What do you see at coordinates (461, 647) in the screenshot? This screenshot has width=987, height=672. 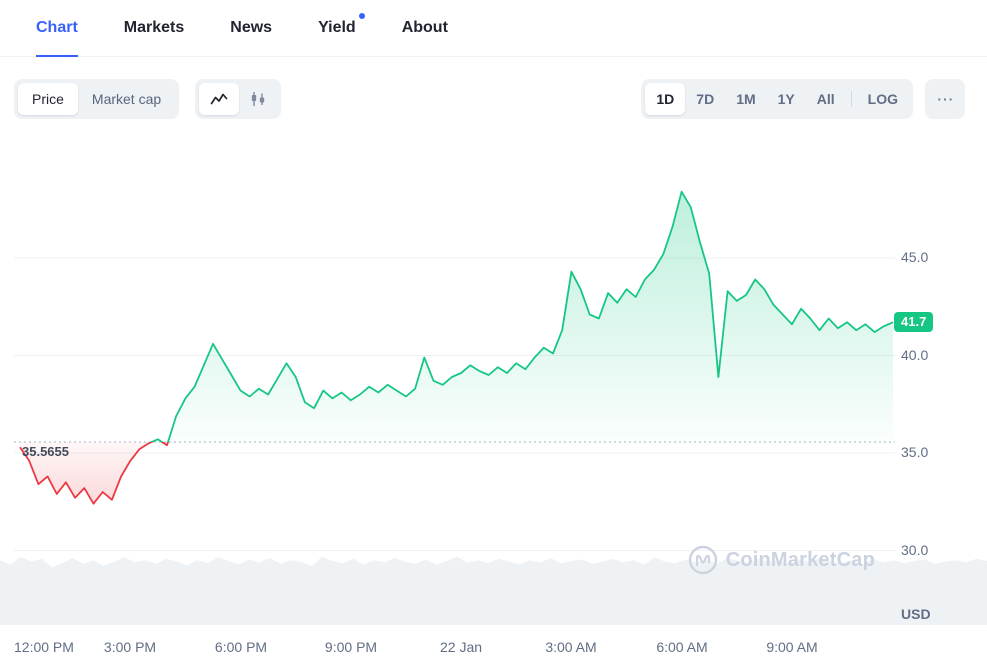 I see `x-axis-label: 22 Jan` at bounding box center [461, 647].